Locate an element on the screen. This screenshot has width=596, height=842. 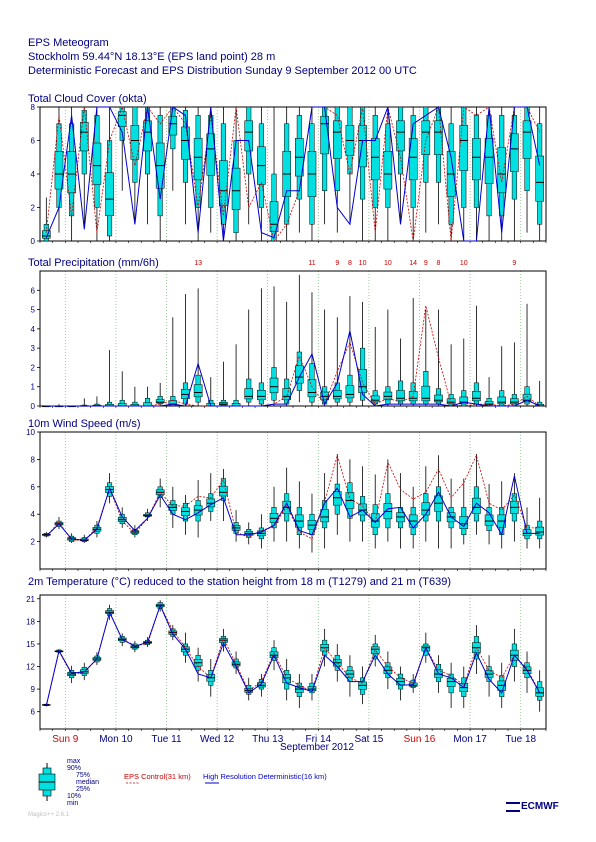
max-value-label: 14 is located at coordinates (413, 263).